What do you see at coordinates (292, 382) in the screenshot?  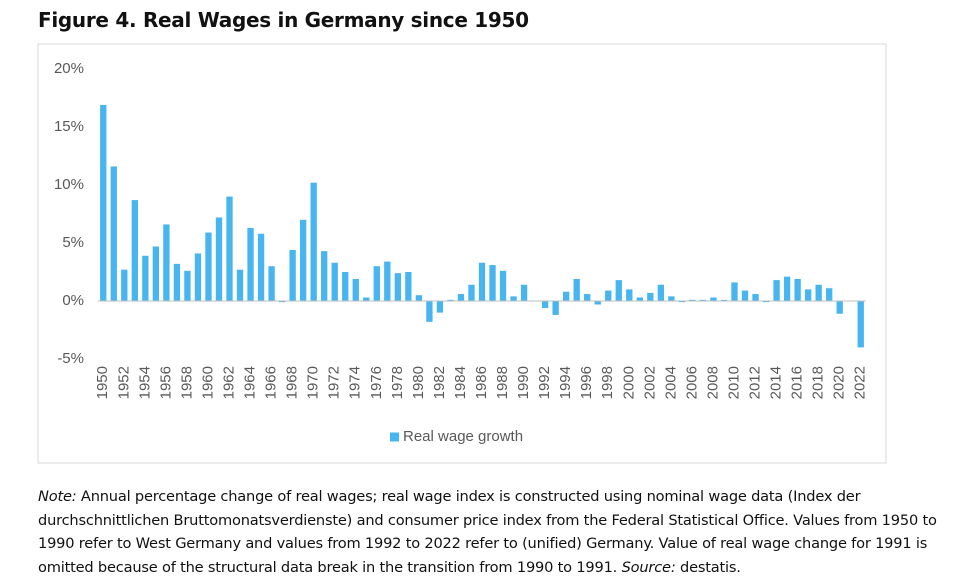 I see `x-tick-label: 1968` at bounding box center [292, 382].